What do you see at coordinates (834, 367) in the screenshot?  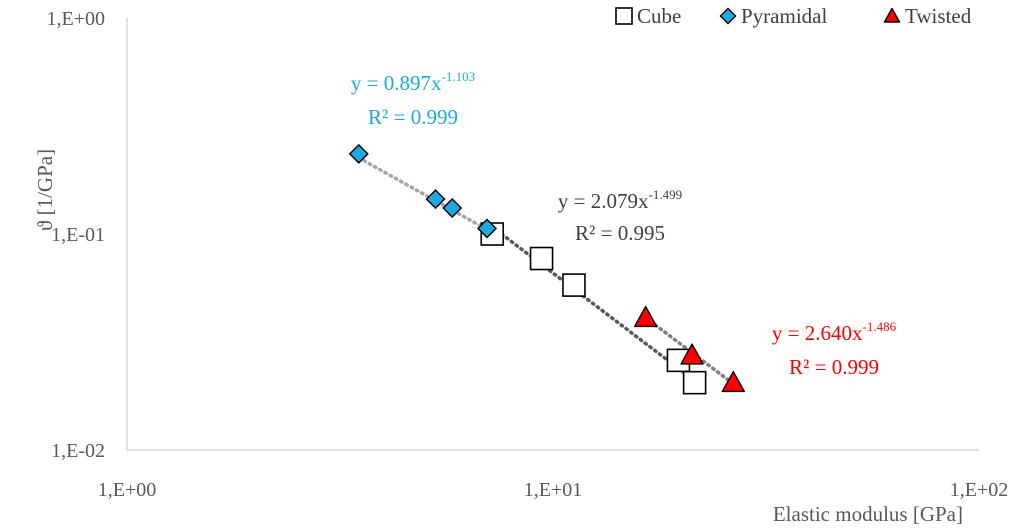 I see `twisted-r-squared: R² = 0.999` at bounding box center [834, 367].